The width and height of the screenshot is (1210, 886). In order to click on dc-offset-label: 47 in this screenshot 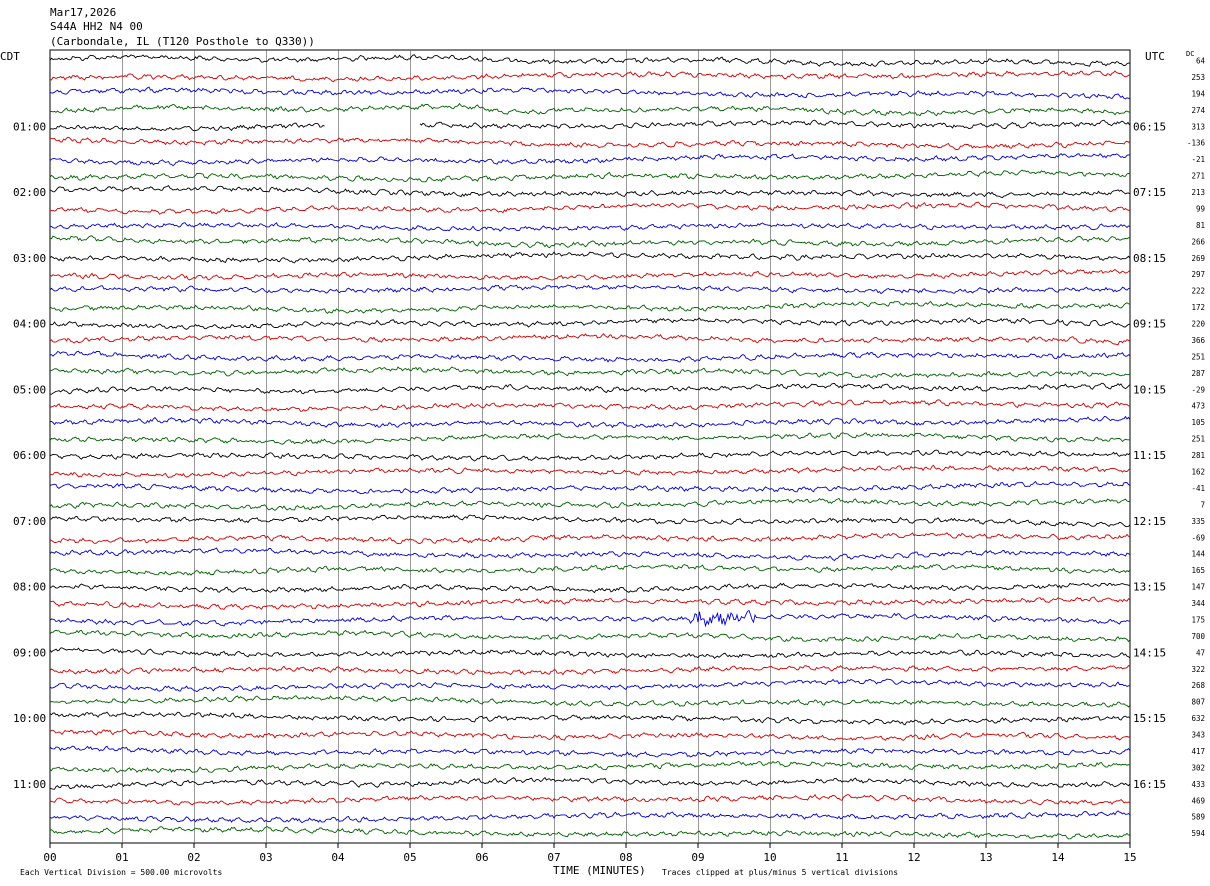, I will do `click(1200, 652)`.